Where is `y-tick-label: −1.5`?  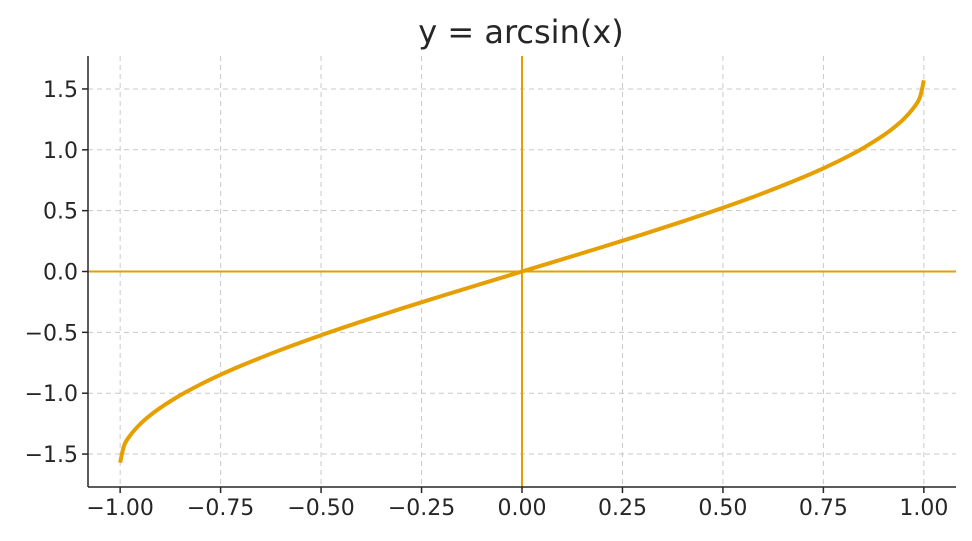 y-tick-label: −1.5 is located at coordinates (51, 455).